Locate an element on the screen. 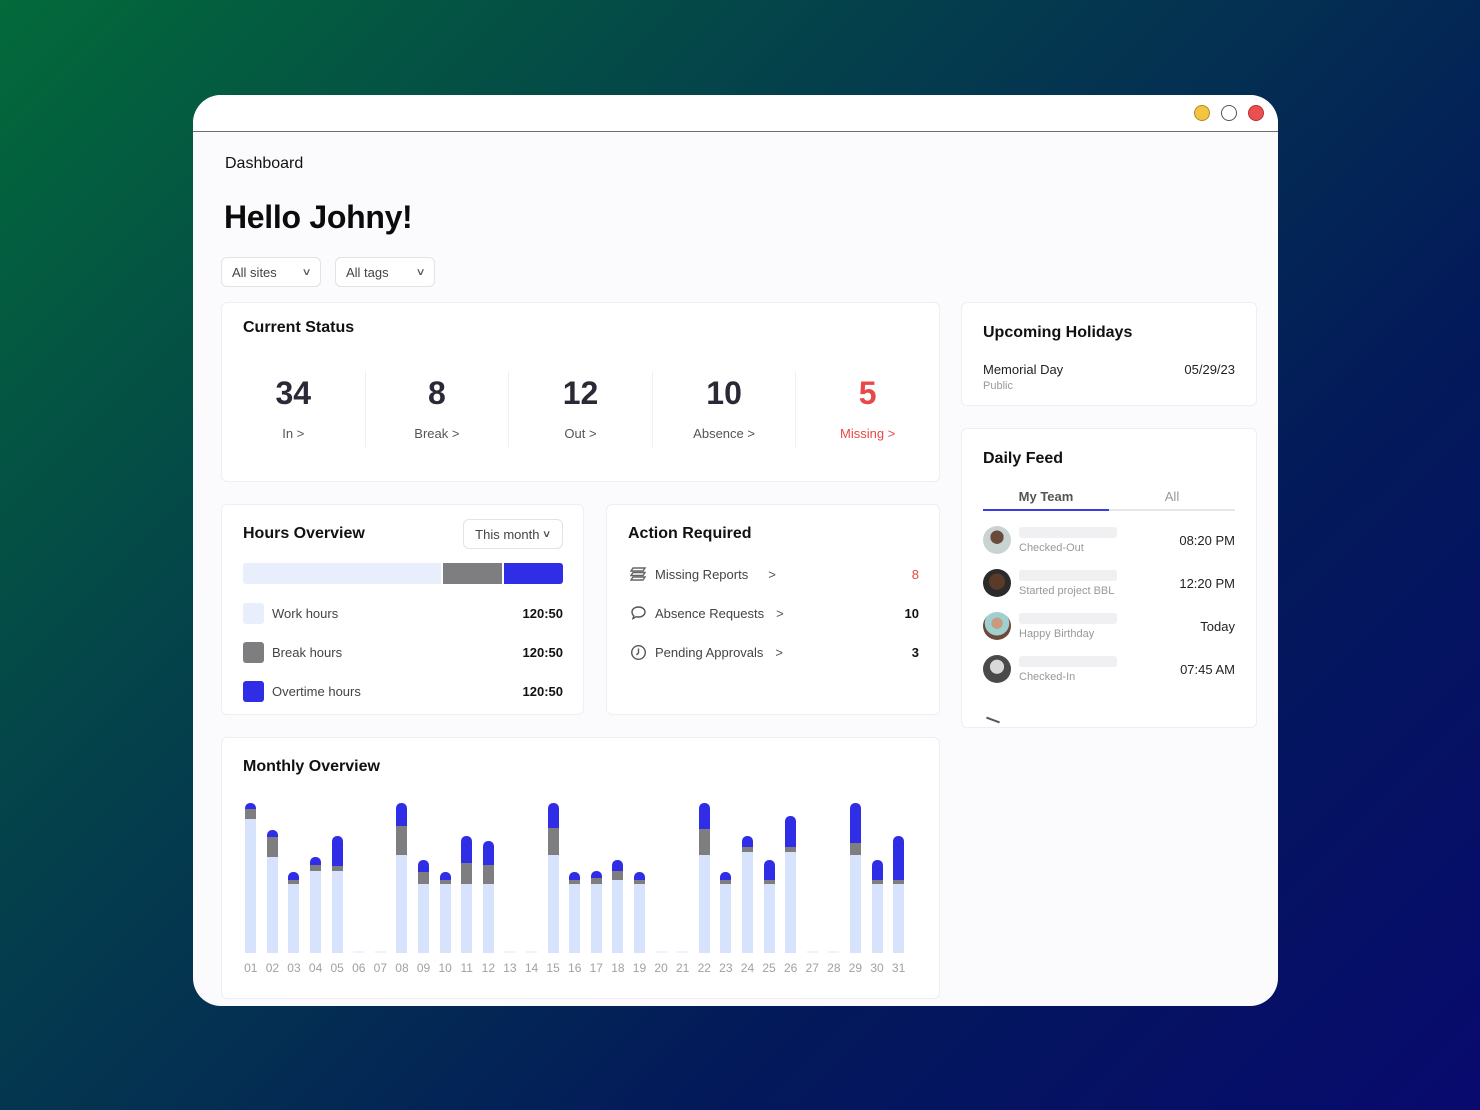  absence-requests-link: Absence Requests > 10 is located at coordinates (774, 613).